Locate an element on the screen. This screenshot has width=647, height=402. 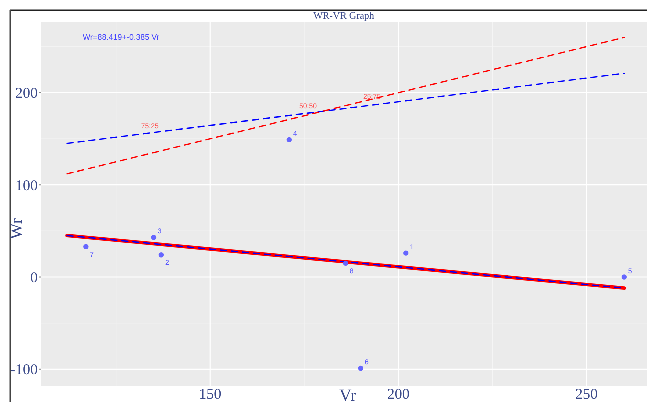
y-tick-label: 100 is located at coordinates (27, 186).